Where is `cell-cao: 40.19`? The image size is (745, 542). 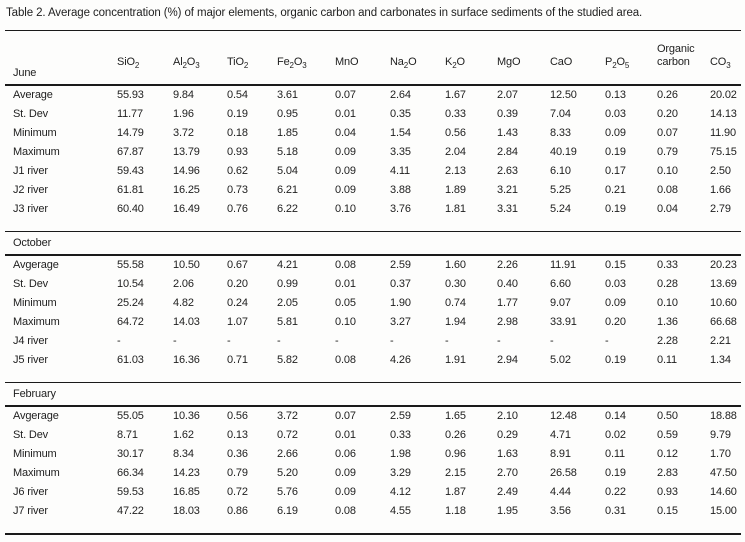
cell-cao: 40.19 is located at coordinates (563, 152).